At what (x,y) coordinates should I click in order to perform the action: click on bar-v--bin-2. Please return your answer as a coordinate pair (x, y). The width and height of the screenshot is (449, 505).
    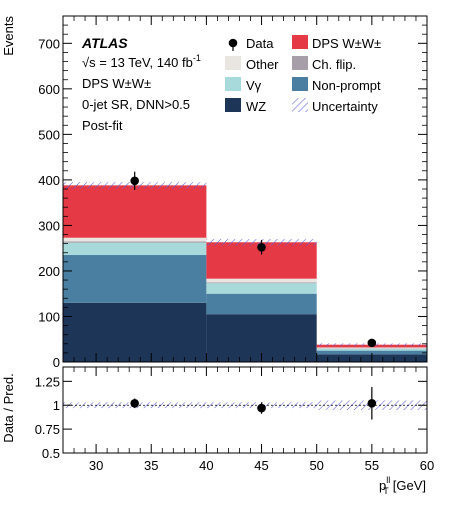
    Looking at the image, I should click on (371, 349).